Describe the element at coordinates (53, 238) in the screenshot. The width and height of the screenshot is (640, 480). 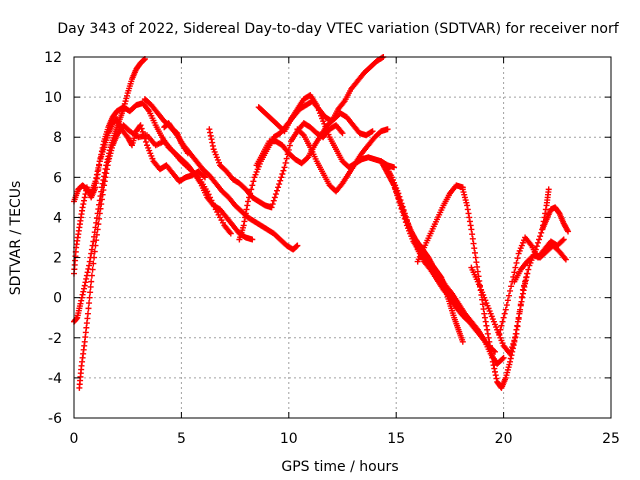
I see `y-tick-labels: -6 -4 -2 0 2 4 6 8 10 12` at that location.